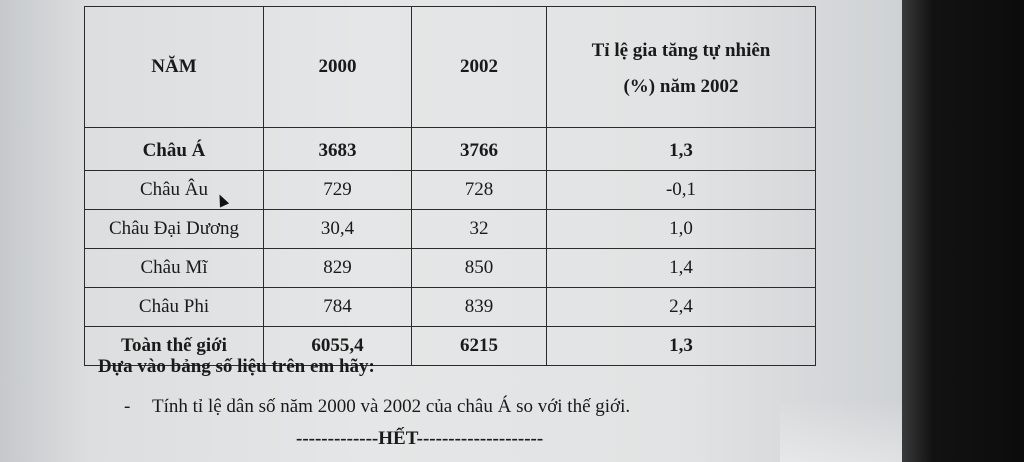 Image resolution: width=1024 pixels, height=462 pixels. Describe the element at coordinates (337, 149) in the screenshot. I see `value-2000-cell: 3683` at that location.